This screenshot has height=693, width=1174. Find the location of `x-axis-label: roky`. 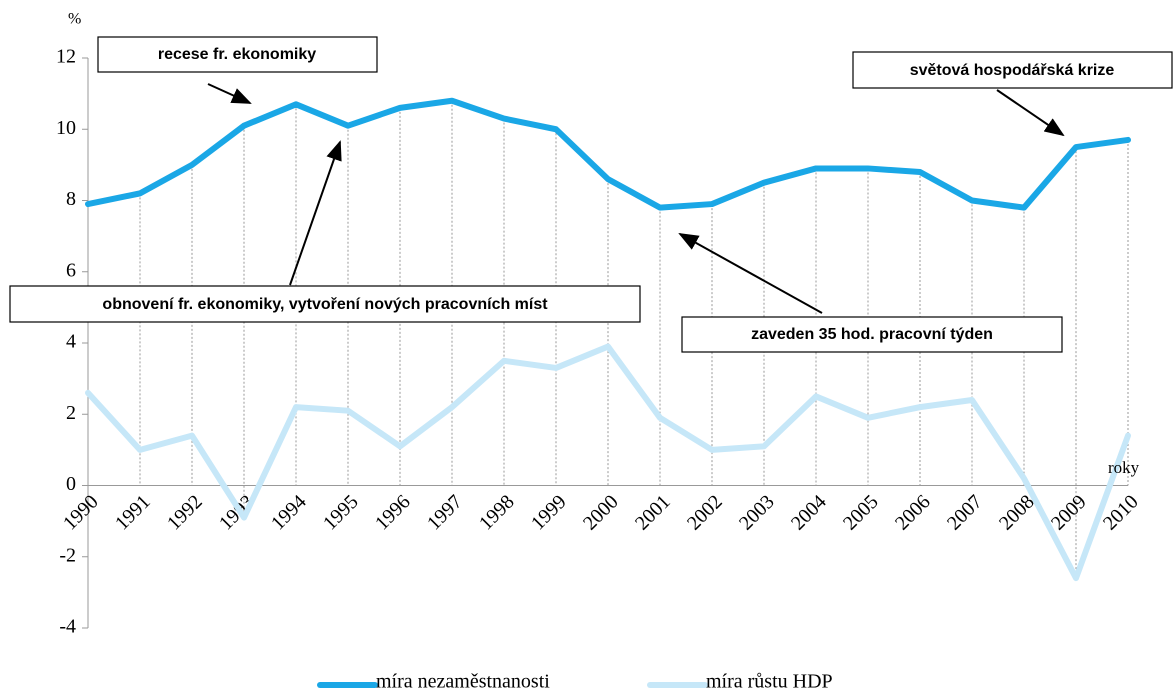

x-axis-label: roky is located at coordinates (1124, 467).